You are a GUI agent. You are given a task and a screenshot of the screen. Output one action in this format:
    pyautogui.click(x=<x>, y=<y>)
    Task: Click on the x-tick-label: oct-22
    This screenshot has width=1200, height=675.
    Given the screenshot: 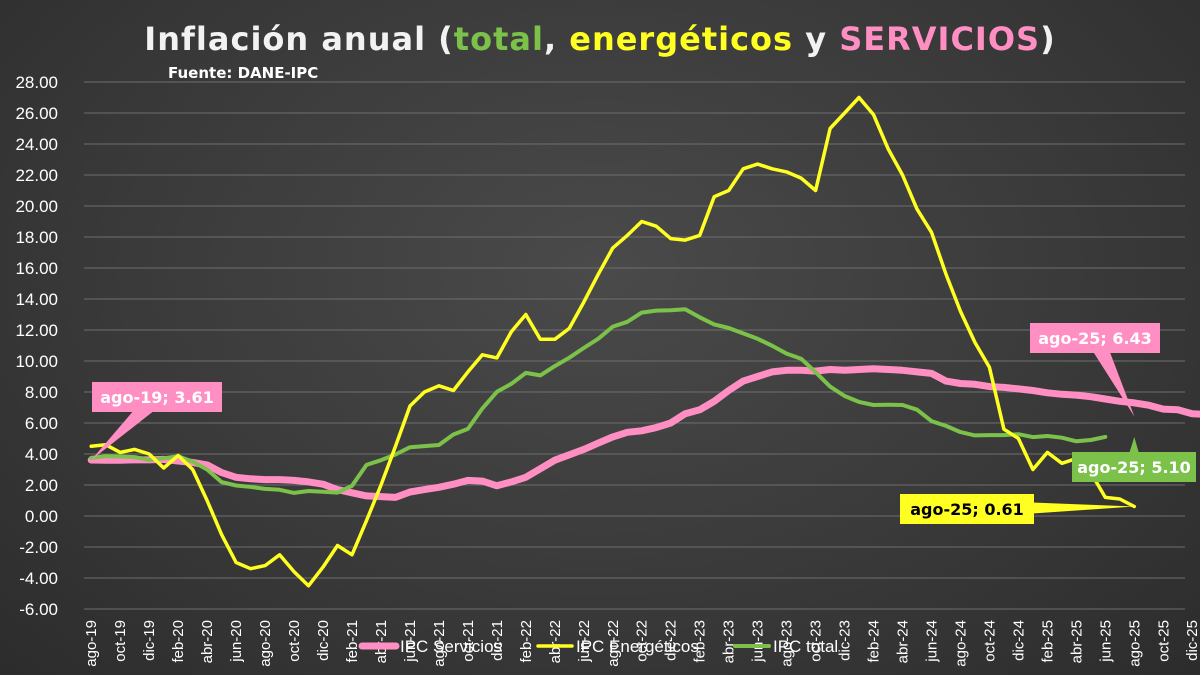 What is the action you would take?
    pyautogui.click(x=642, y=641)
    